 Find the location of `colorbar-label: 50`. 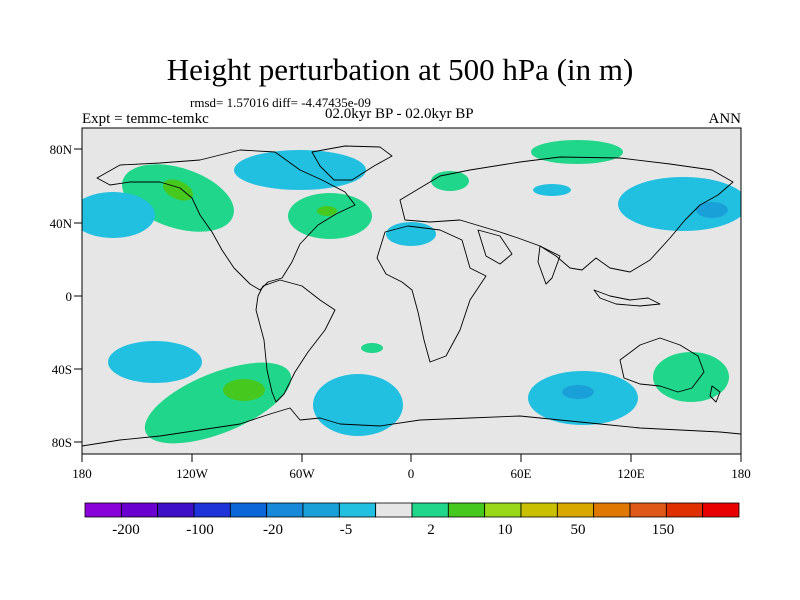

colorbar-label: 50 is located at coordinates (578, 530).